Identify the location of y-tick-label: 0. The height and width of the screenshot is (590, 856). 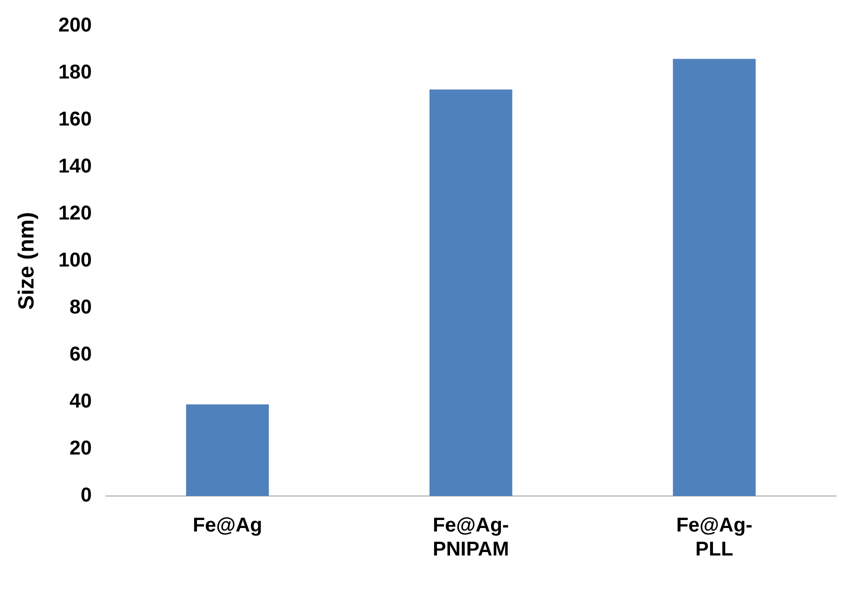
(86, 495).